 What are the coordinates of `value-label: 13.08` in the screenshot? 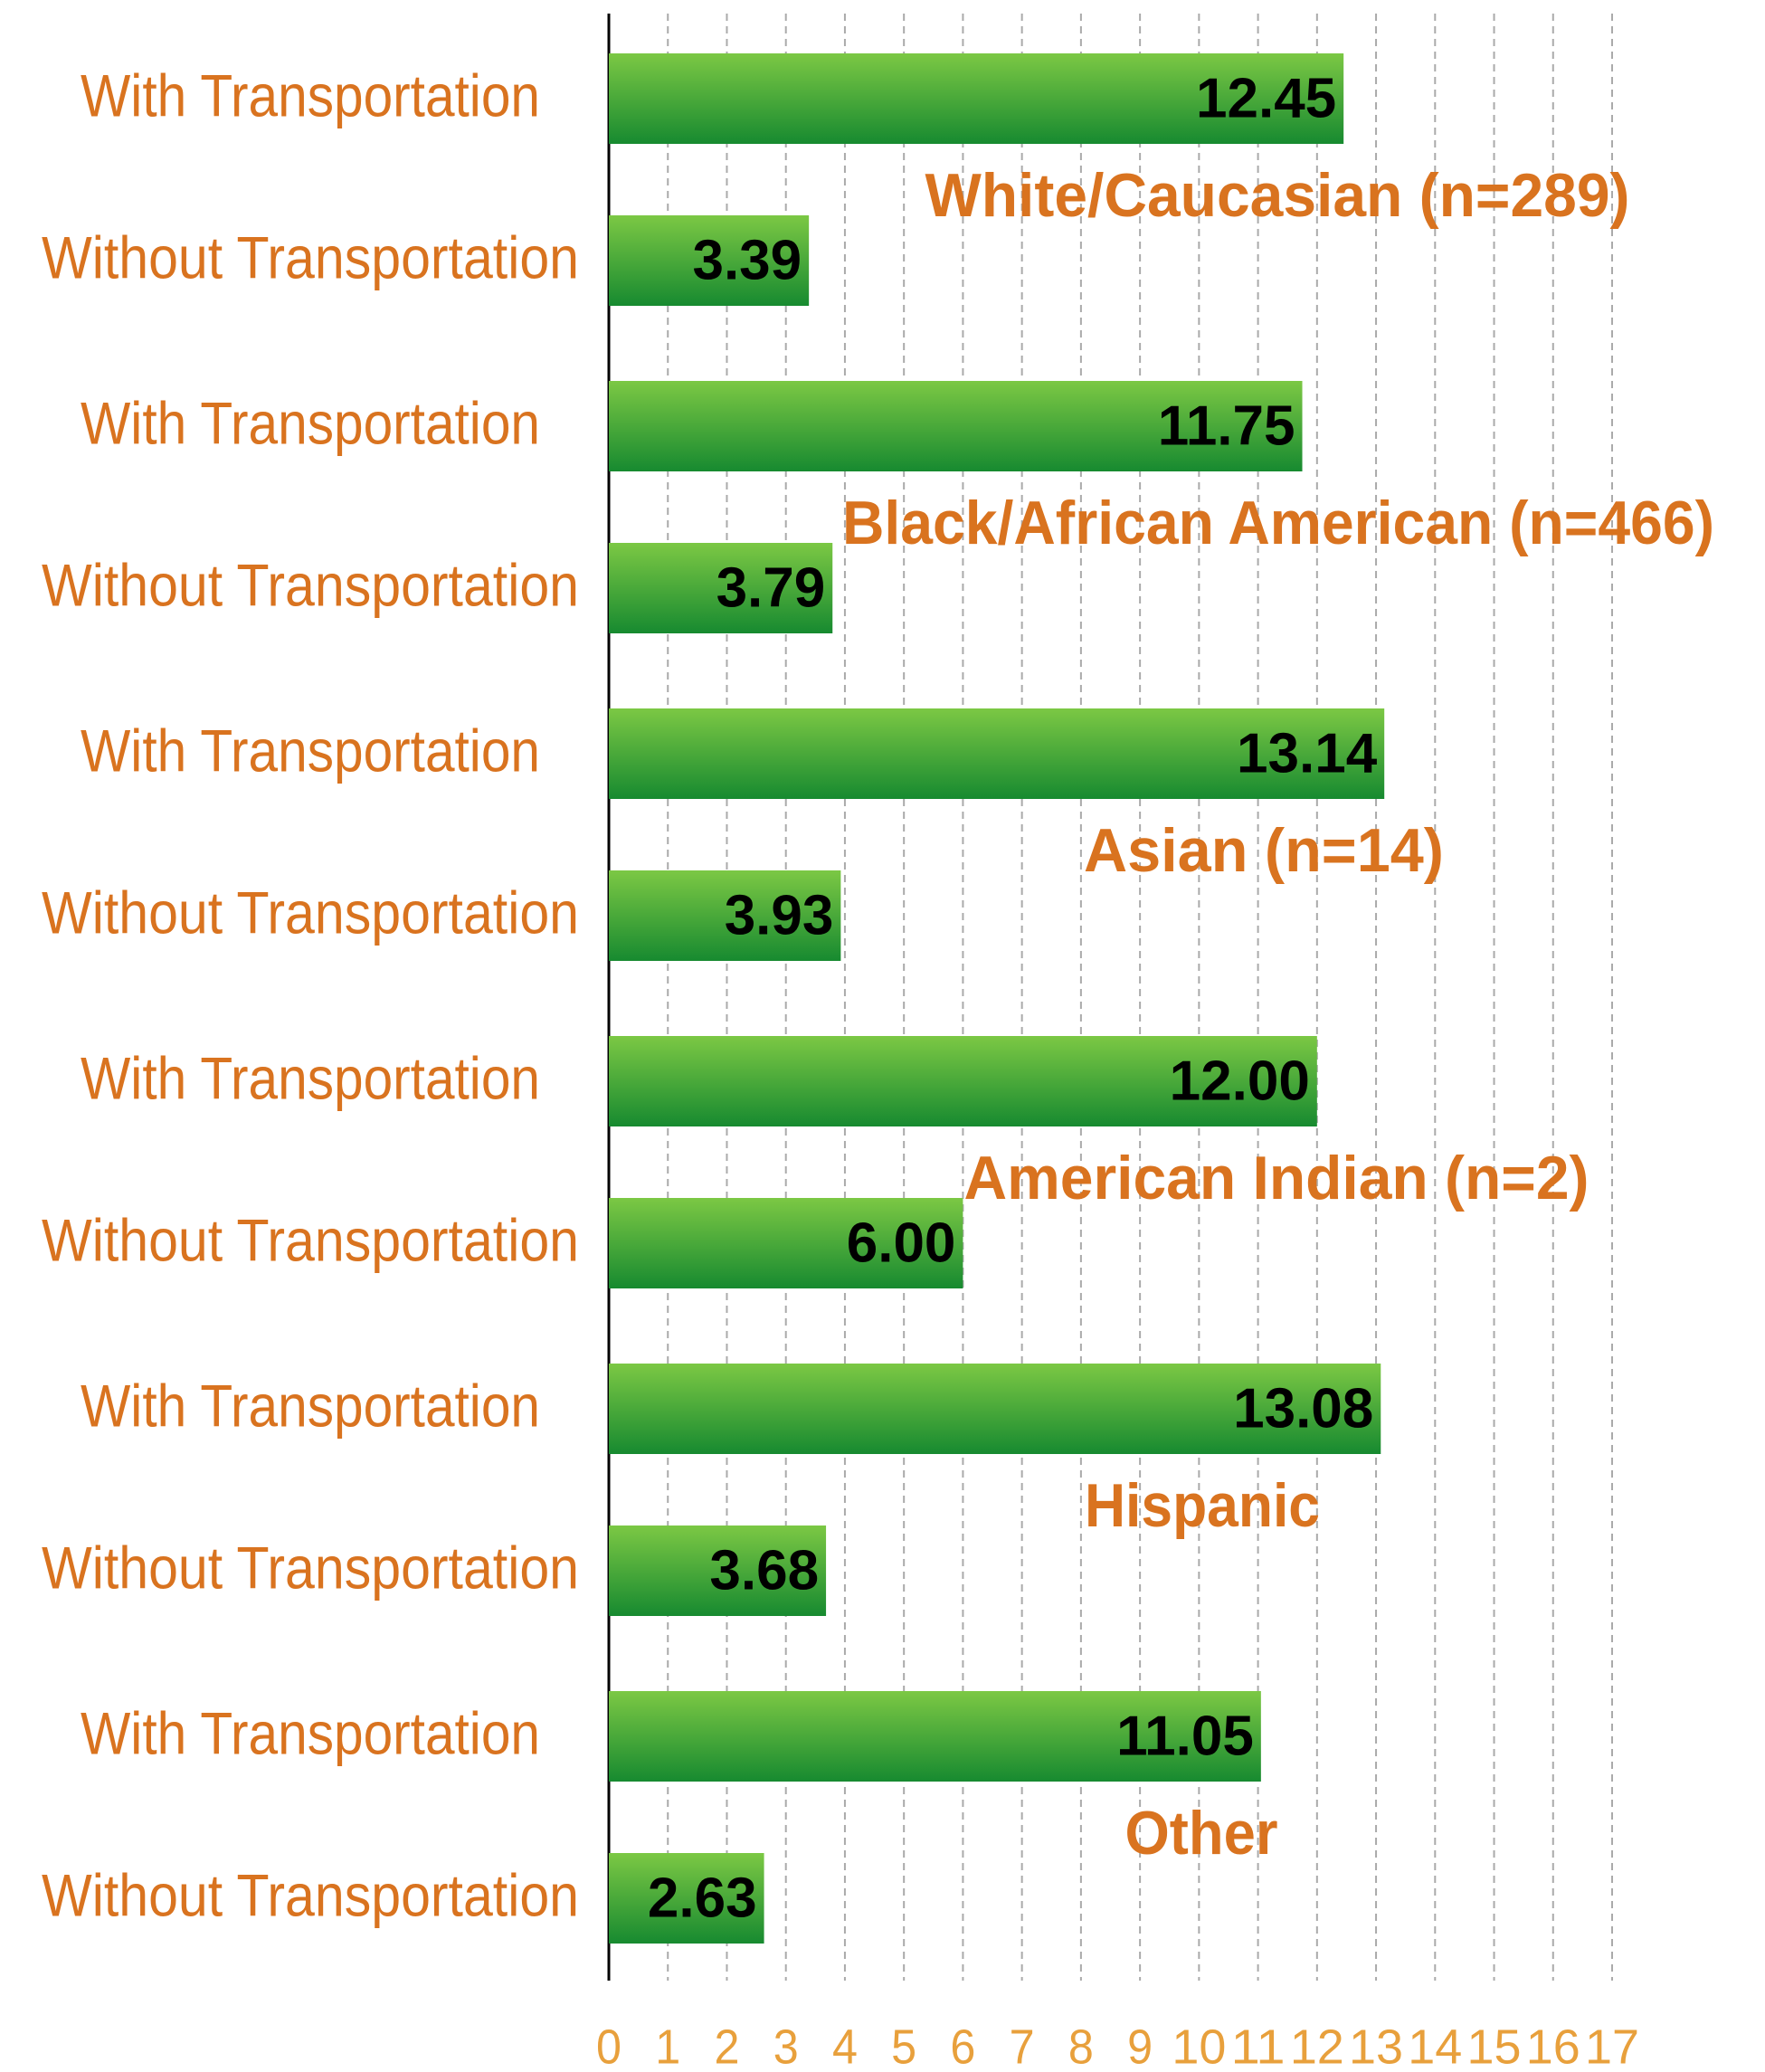 It's located at (1303, 1408).